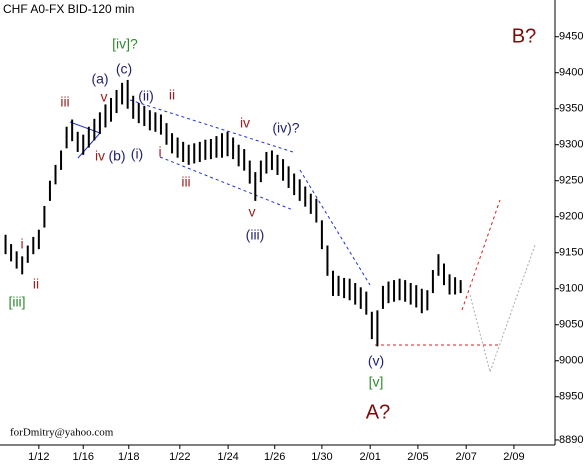 The height and width of the screenshot is (464, 584). What do you see at coordinates (376, 382) in the screenshot?
I see `wave-label: [v]` at bounding box center [376, 382].